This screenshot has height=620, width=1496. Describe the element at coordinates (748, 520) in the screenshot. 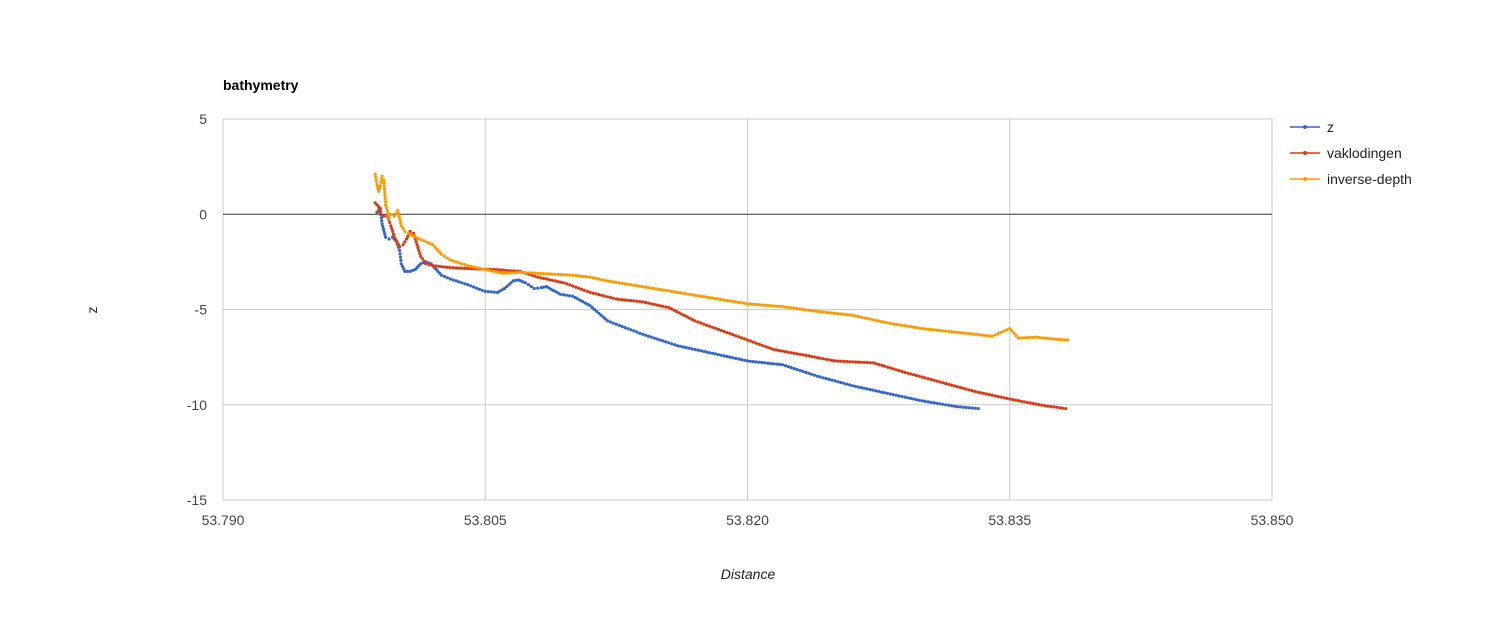

I see `x-axis-ticks: 53.790 53.805 53.820 53.835 53.850` at that location.